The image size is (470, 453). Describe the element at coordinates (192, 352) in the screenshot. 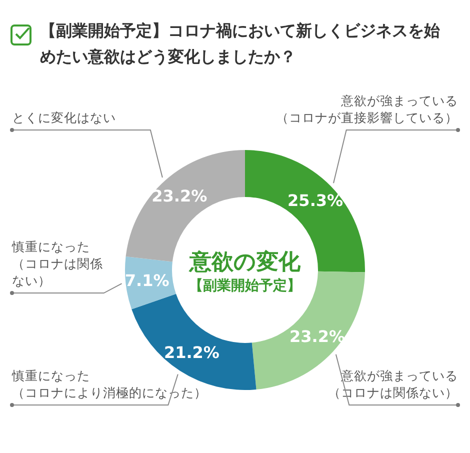

I see `data-label: 21.2%` at that location.